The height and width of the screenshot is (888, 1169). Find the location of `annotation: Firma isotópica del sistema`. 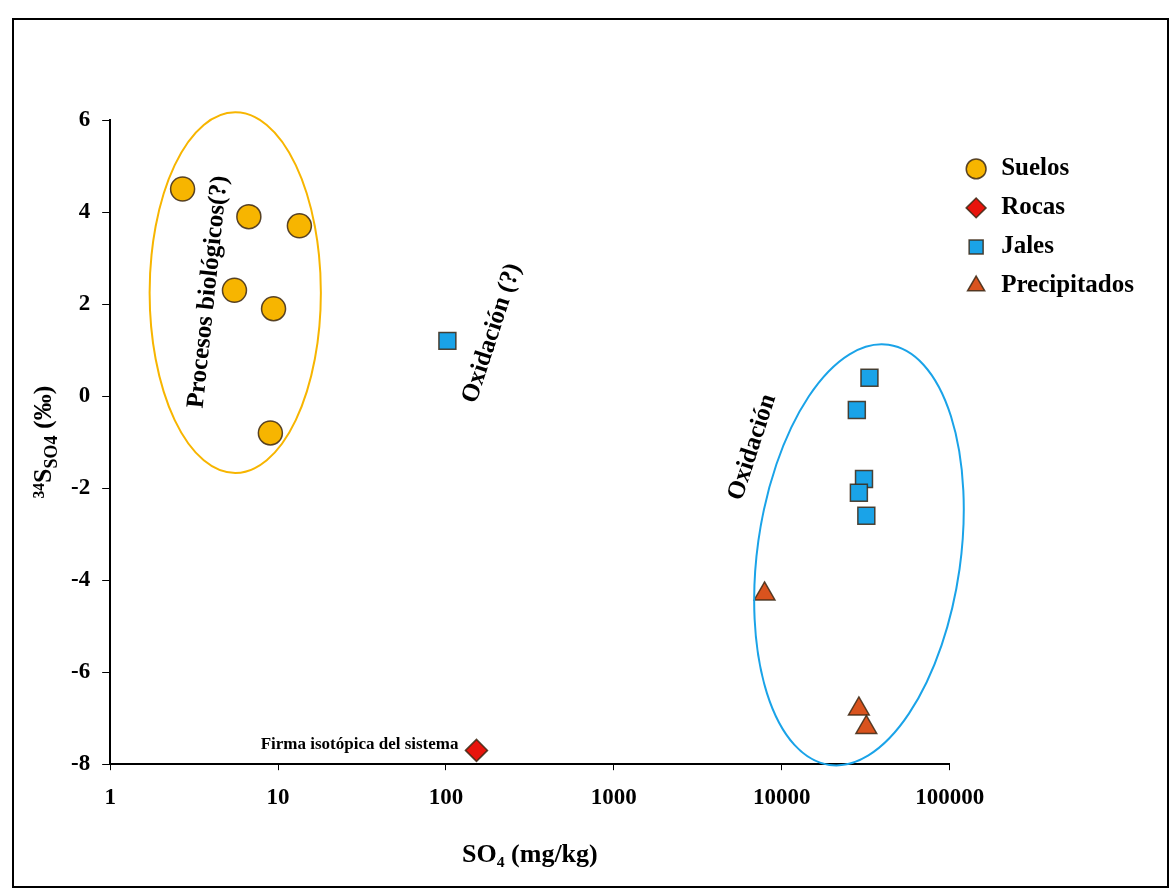

annotation: Firma isotópica del sistema is located at coordinates (359, 743).